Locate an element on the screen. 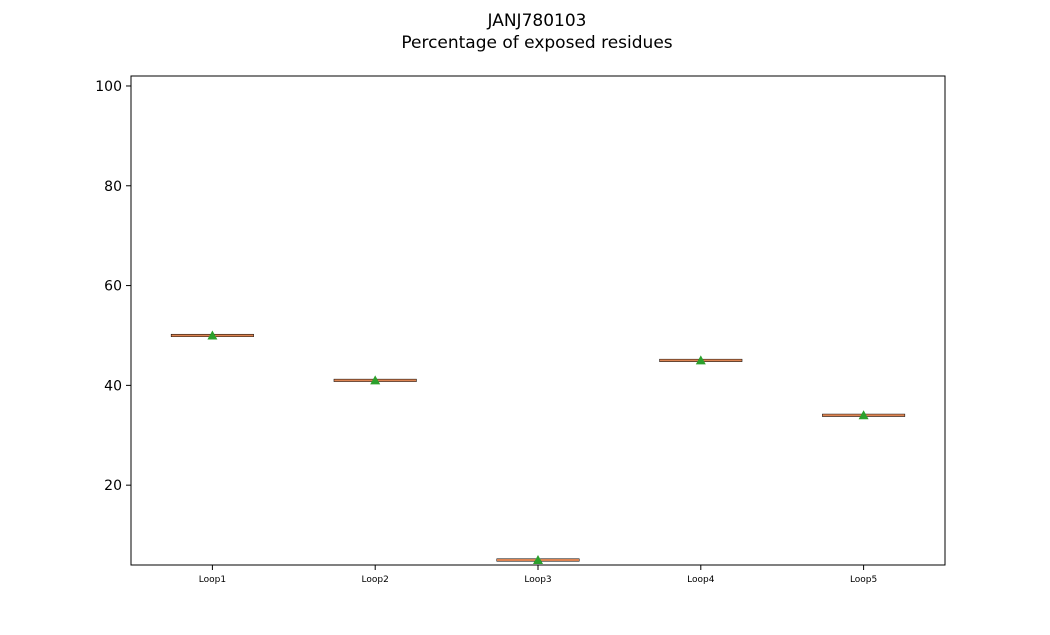  y-tick-label: 100 is located at coordinates (108, 87).